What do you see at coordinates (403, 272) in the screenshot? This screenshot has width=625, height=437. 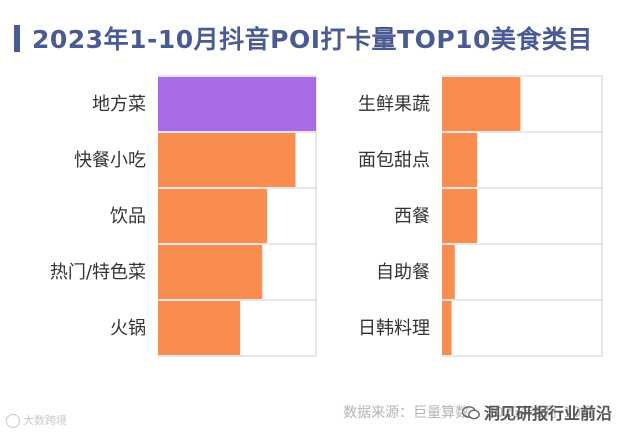 I see `category-label: 自助餐` at bounding box center [403, 272].